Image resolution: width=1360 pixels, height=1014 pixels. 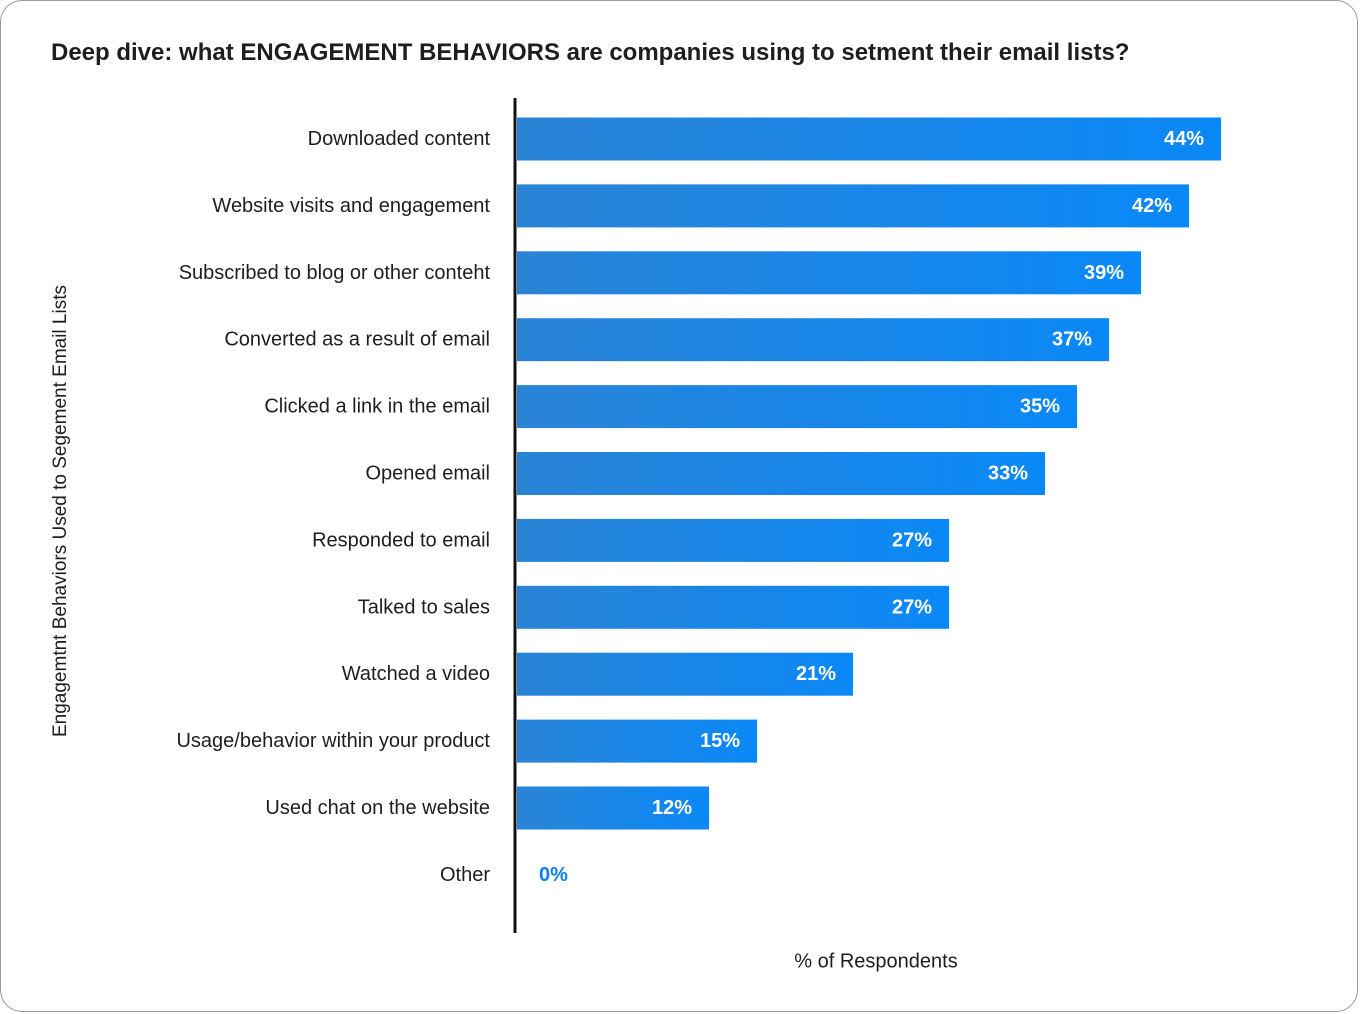 I want to click on value-label: 21%, so click(x=816, y=674).